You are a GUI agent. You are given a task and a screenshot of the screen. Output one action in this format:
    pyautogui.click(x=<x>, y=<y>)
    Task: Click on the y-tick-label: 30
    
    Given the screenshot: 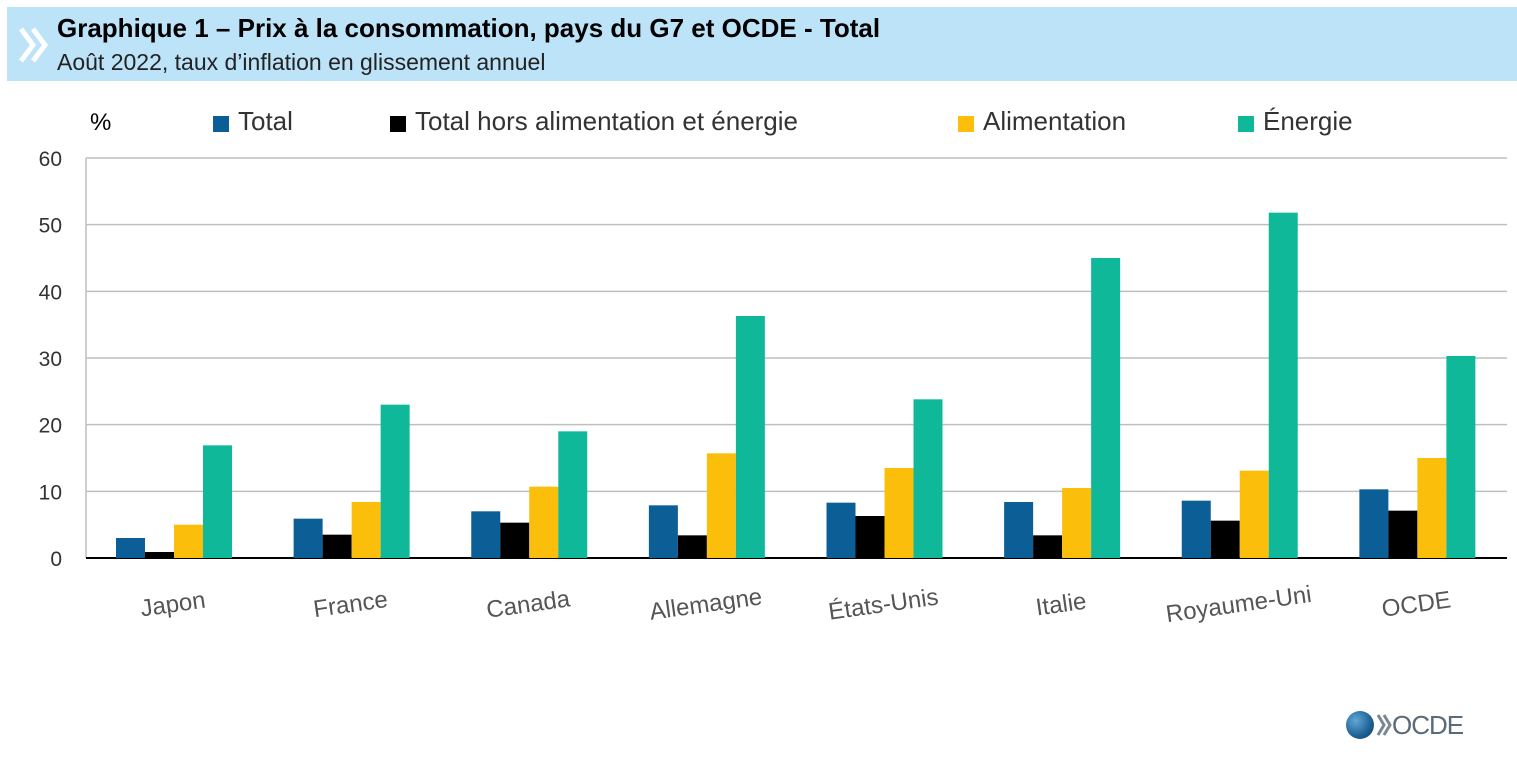 What is the action you would take?
    pyautogui.click(x=50, y=359)
    